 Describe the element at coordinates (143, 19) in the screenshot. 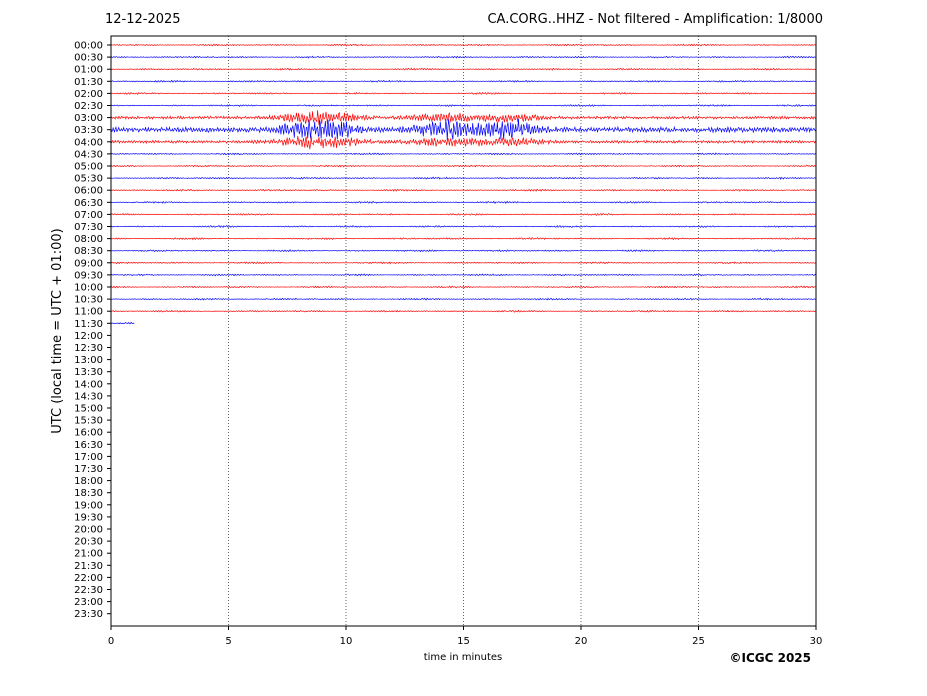

I see `date-title: 12-12-2025` at that location.